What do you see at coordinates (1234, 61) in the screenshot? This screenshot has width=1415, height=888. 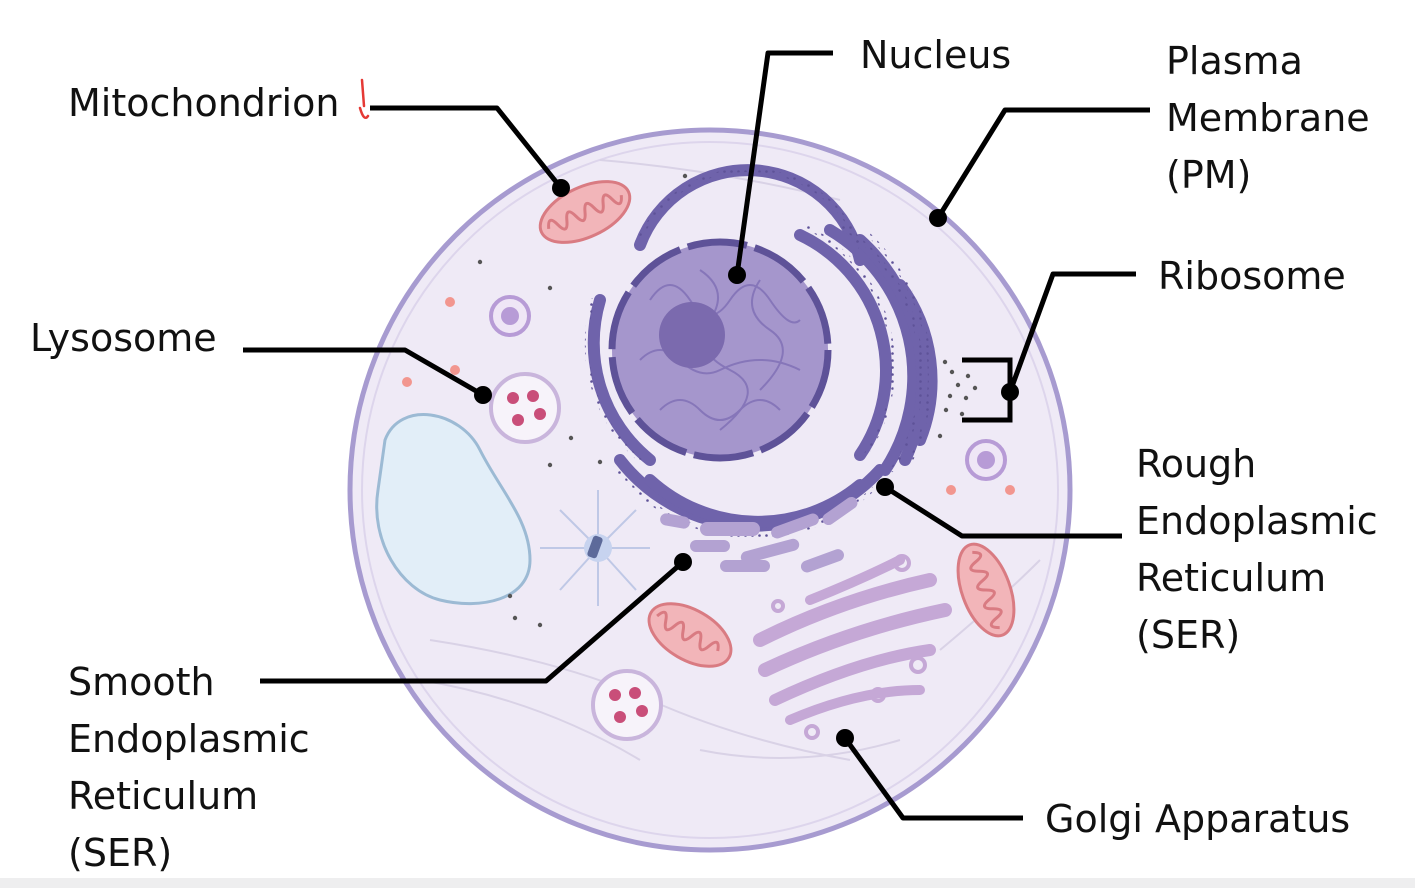 I see `label-plasma-membrane-line-1: Plasma` at bounding box center [1234, 61].